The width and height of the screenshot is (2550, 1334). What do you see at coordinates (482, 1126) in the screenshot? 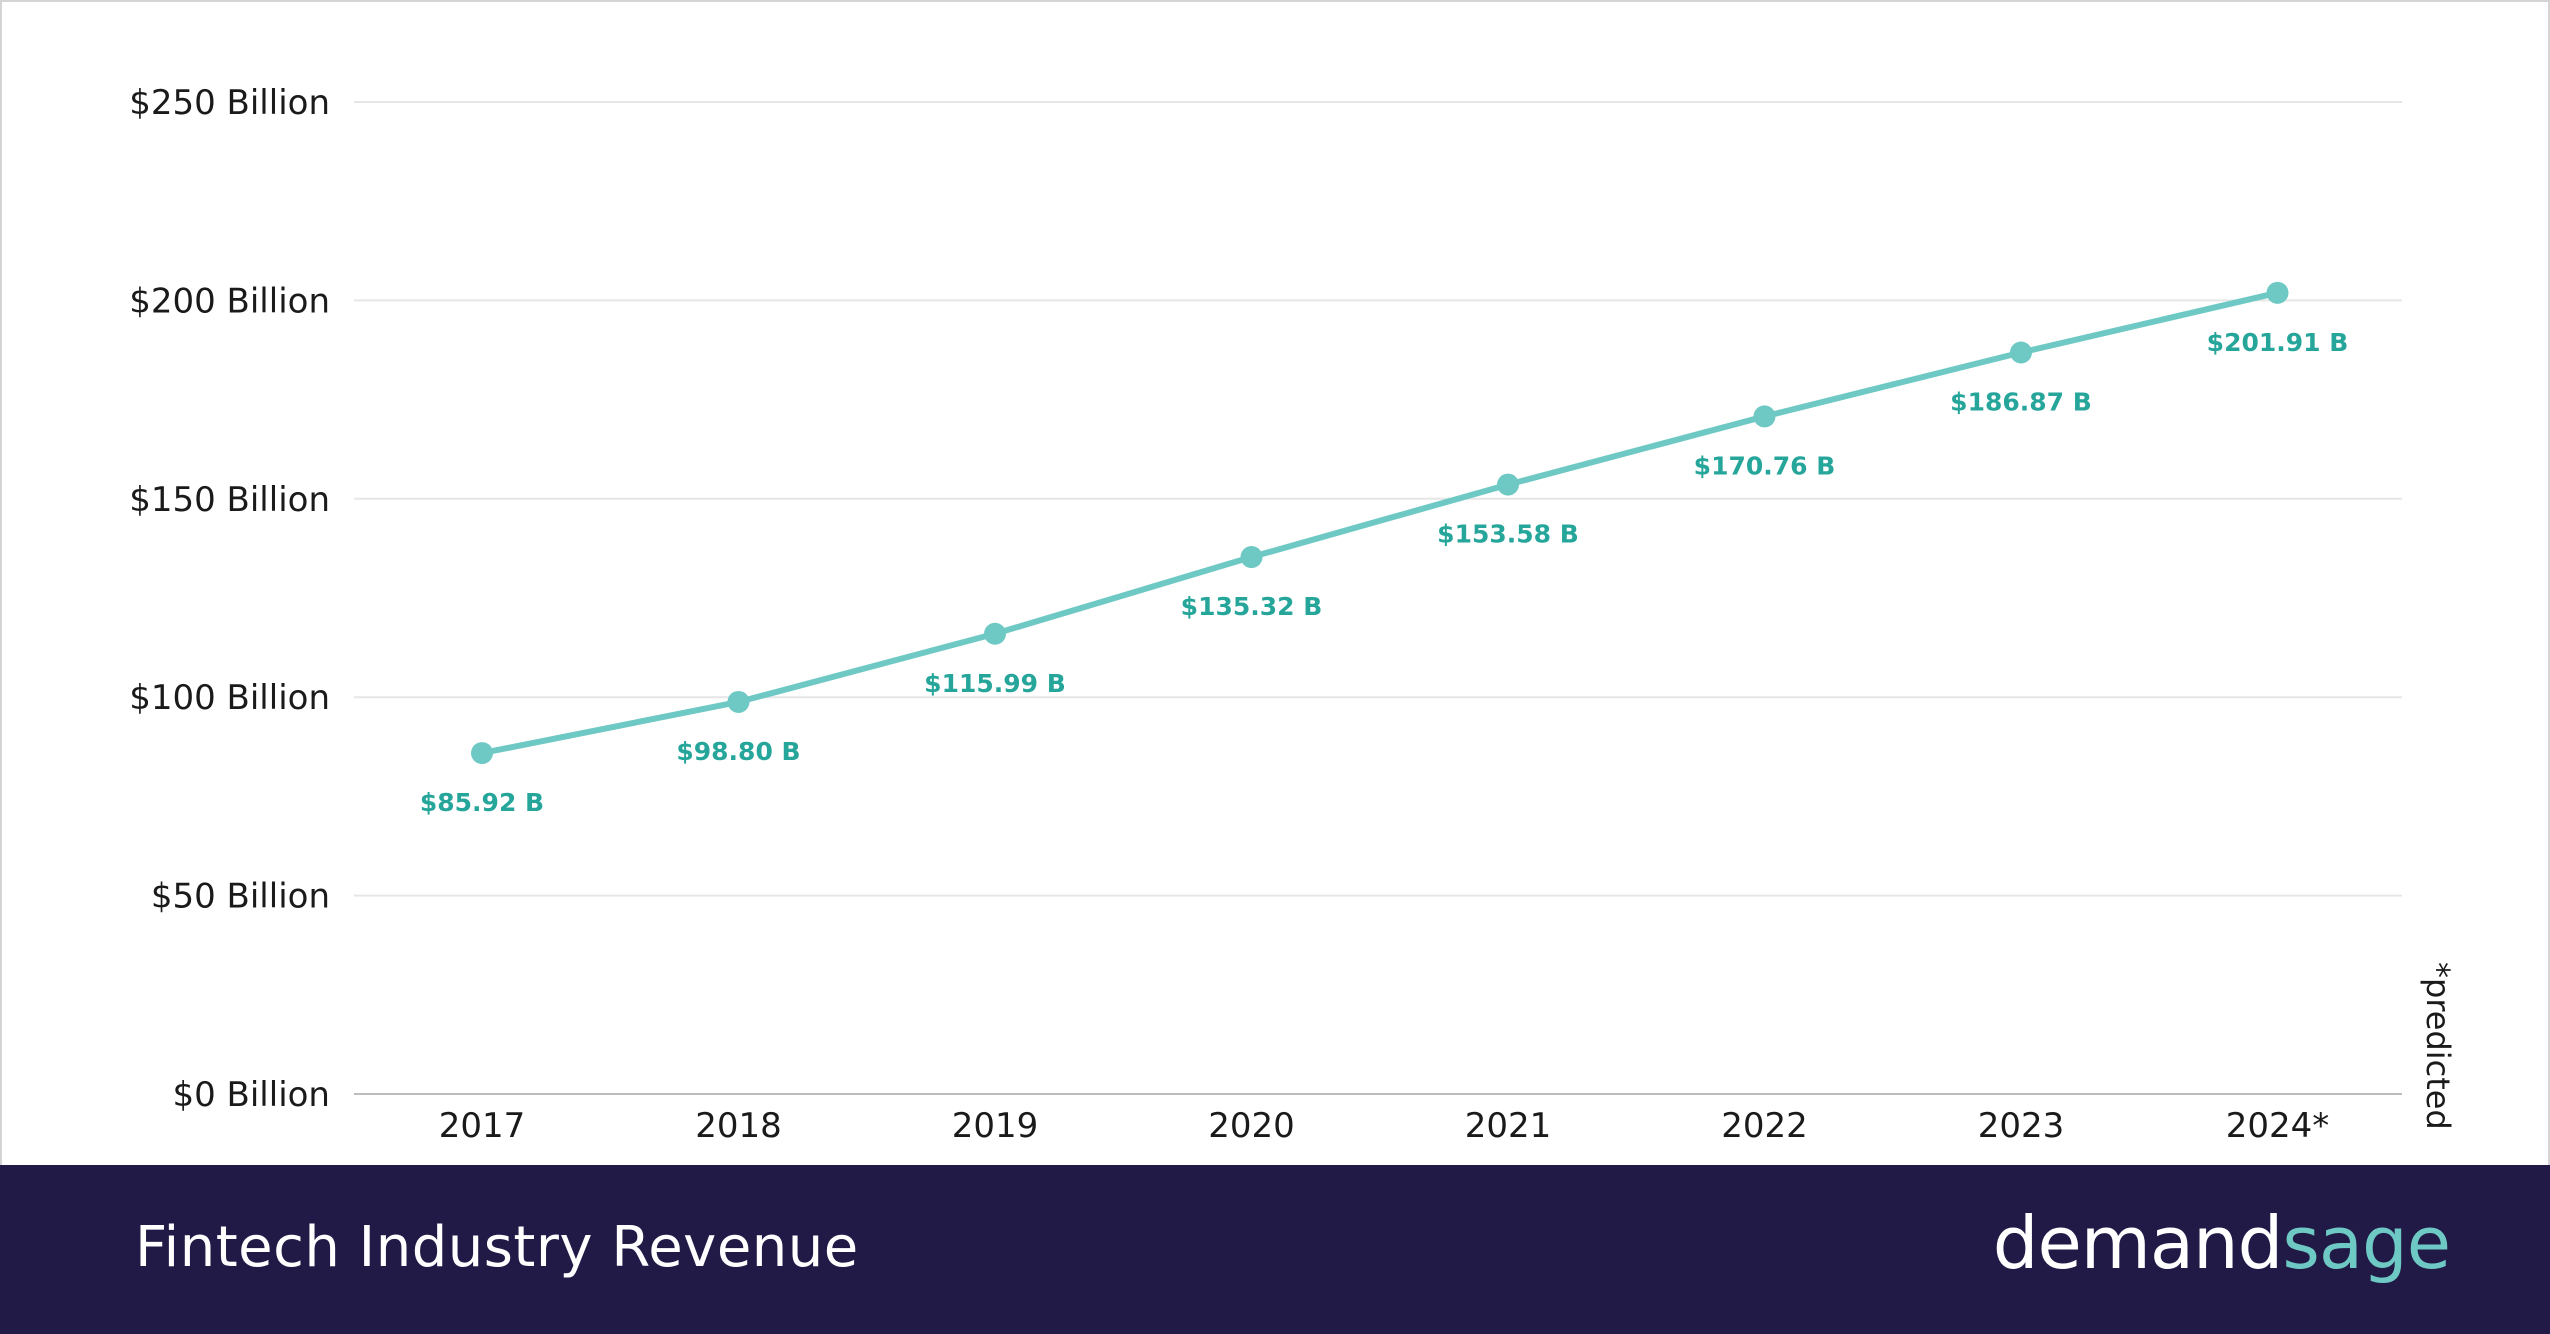
I see `x-tick-label: 2017` at bounding box center [482, 1126].